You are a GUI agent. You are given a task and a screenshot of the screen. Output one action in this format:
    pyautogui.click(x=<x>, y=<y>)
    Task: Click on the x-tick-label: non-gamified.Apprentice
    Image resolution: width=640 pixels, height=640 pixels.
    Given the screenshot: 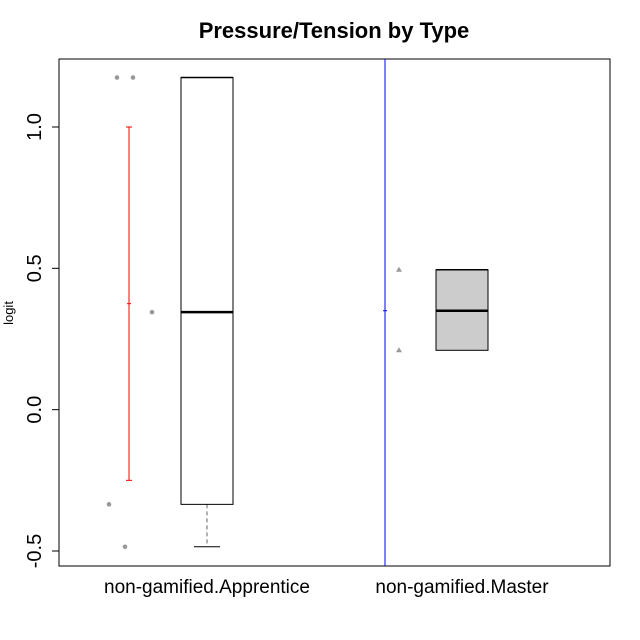 What is the action you would take?
    pyautogui.click(x=207, y=587)
    